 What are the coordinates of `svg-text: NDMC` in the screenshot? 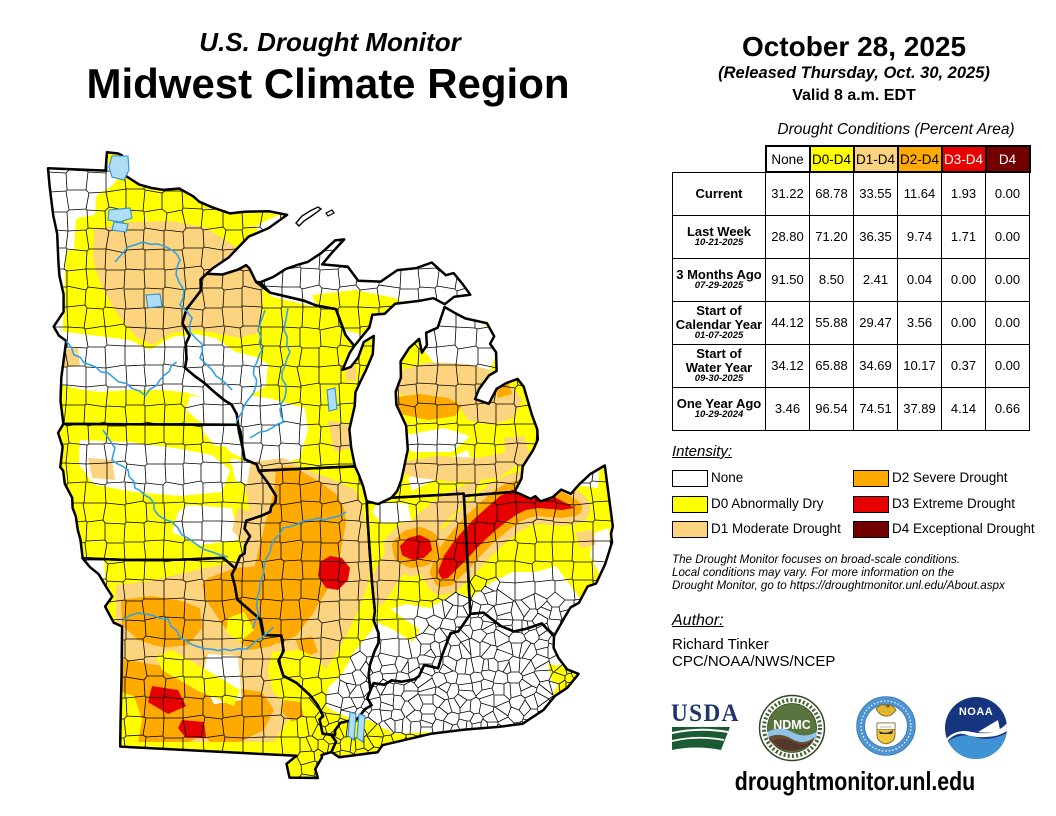 It's located at (792, 725).